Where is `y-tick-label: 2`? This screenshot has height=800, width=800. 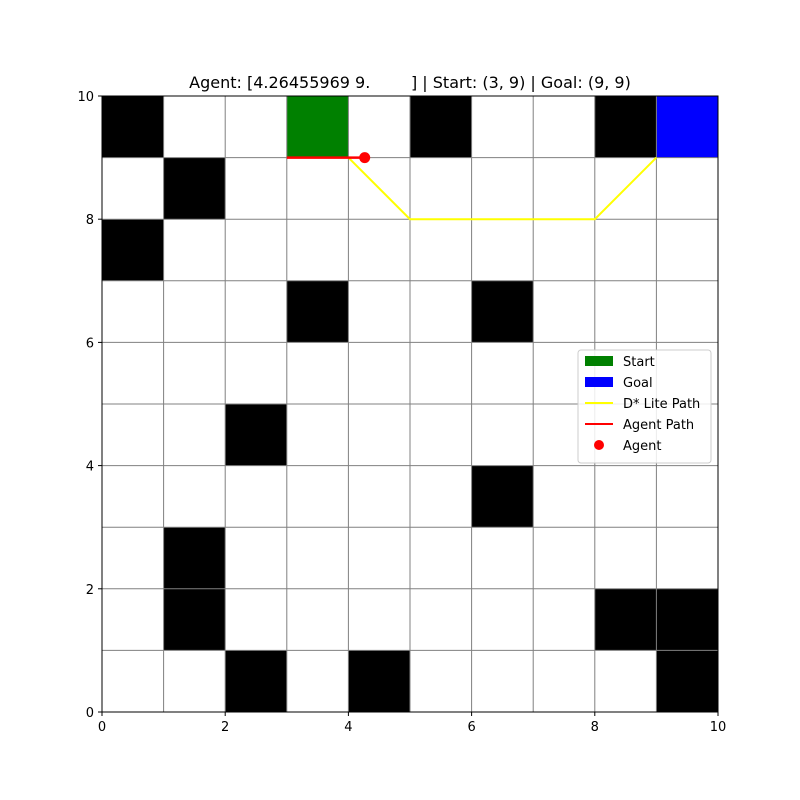 y-tick-label: 2 is located at coordinates (90, 590).